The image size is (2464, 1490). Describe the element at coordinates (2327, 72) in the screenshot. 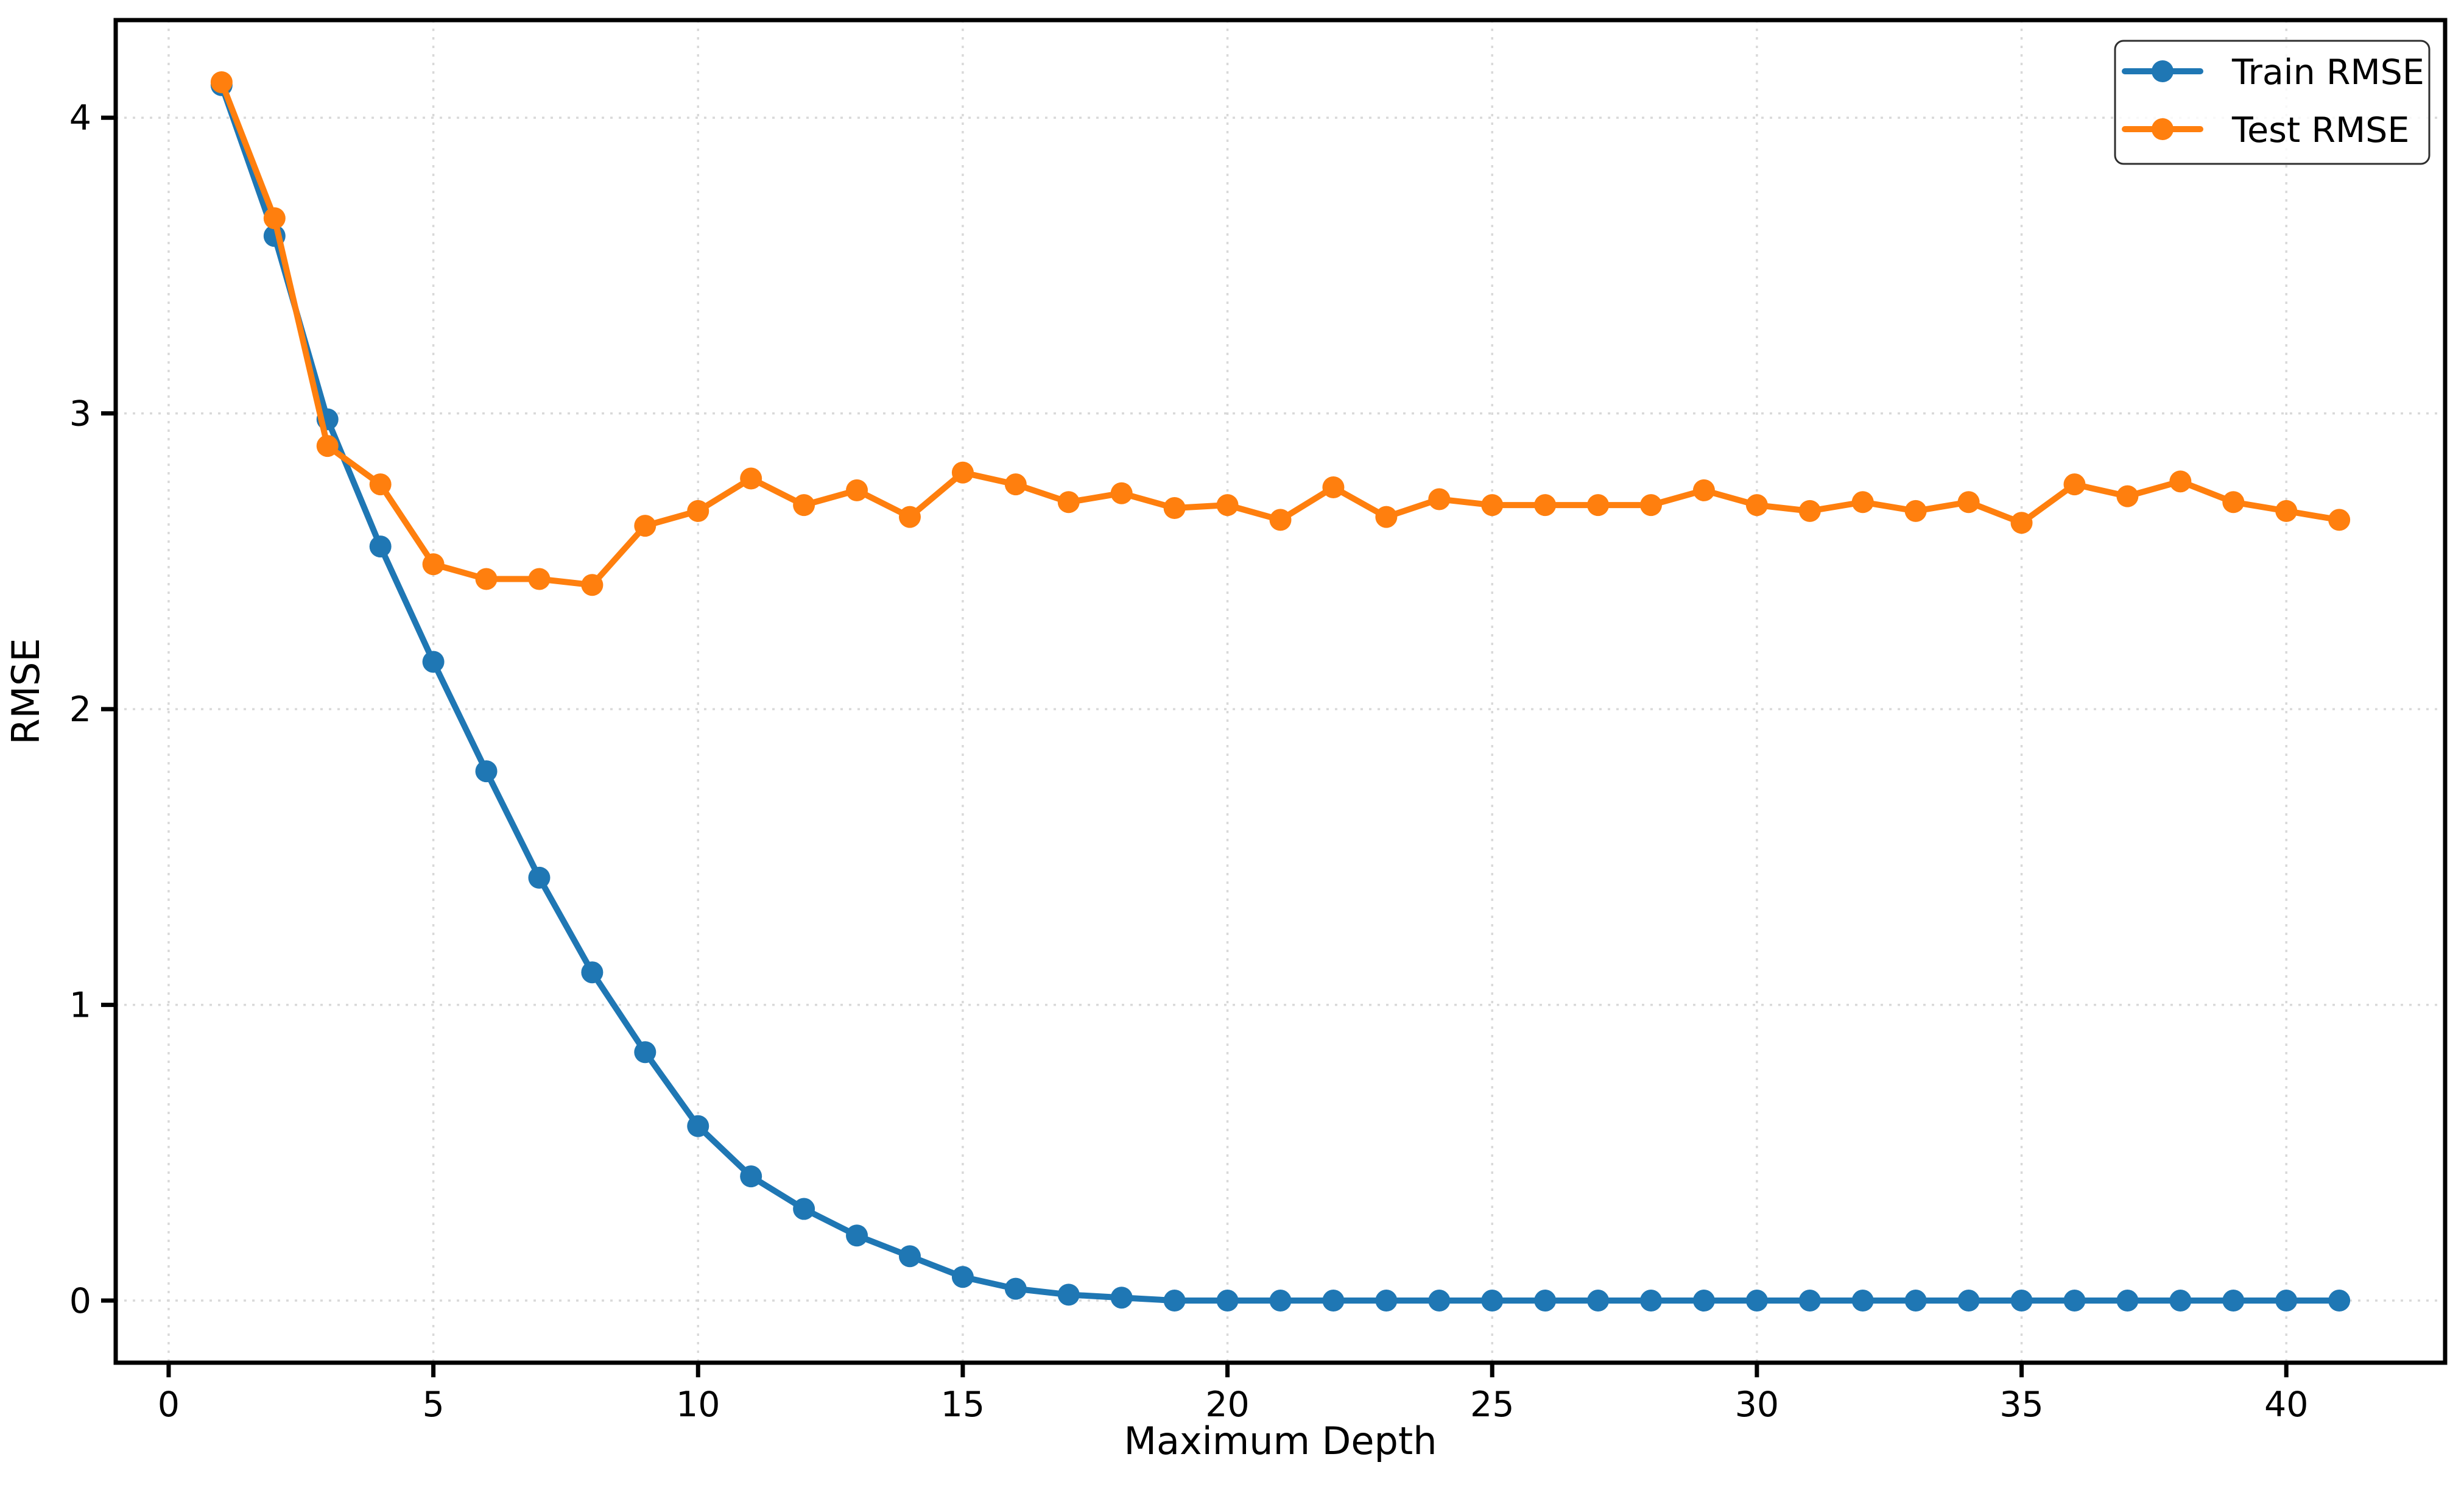

I see `legend-train-rmse-label: Train RMSE` at that location.